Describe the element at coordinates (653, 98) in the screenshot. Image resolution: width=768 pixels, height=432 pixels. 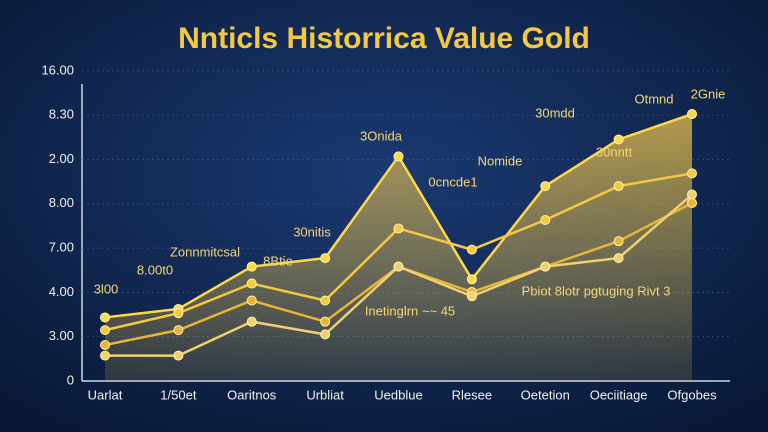
I see `annotation: Otmnd` at that location.